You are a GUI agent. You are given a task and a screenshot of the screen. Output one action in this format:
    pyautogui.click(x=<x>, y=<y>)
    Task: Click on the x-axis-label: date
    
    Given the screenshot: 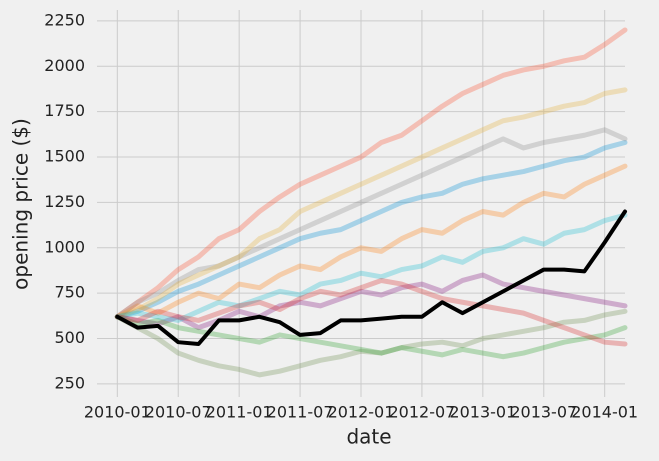 What is the action you would take?
    pyautogui.click(x=368, y=437)
    